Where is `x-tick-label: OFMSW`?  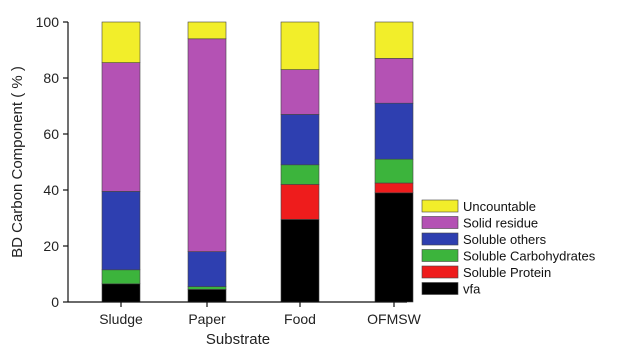 x-tick-label: OFMSW is located at coordinates (394, 319).